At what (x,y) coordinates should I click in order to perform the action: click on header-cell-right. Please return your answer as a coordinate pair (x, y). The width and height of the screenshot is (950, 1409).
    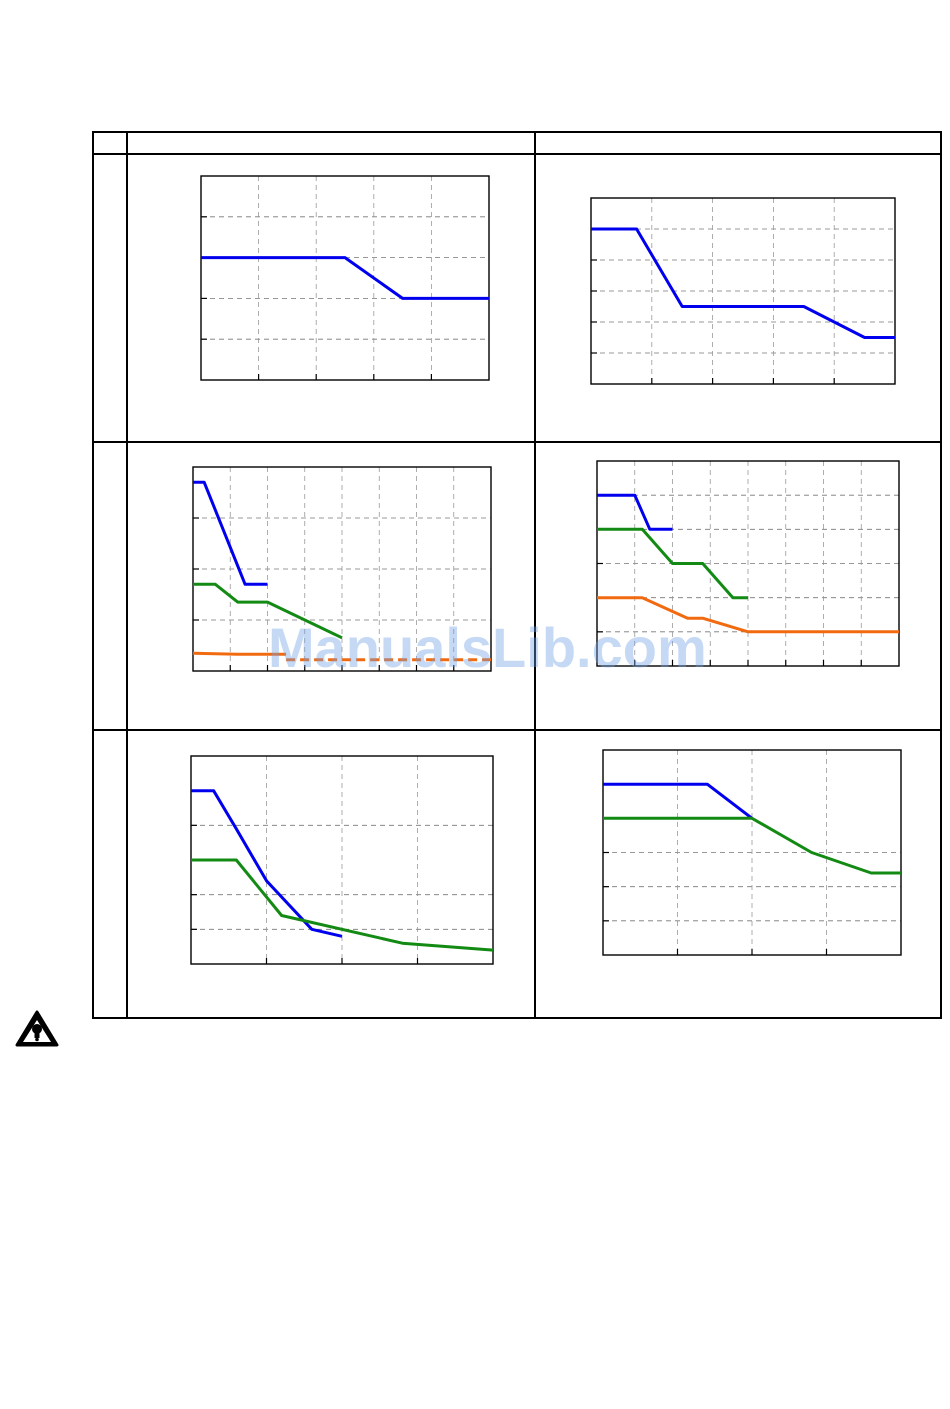
    Looking at the image, I should click on (738, 143).